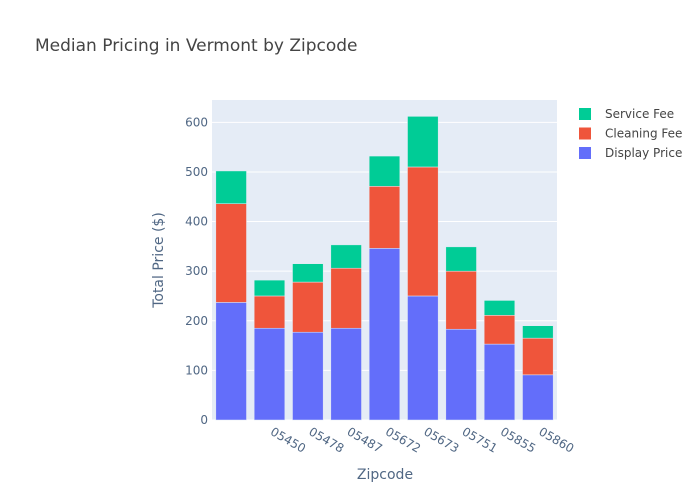 The width and height of the screenshot is (700, 500). Describe the element at coordinates (556, 439) in the screenshot. I see `x-tick-label: 05860` at that location.